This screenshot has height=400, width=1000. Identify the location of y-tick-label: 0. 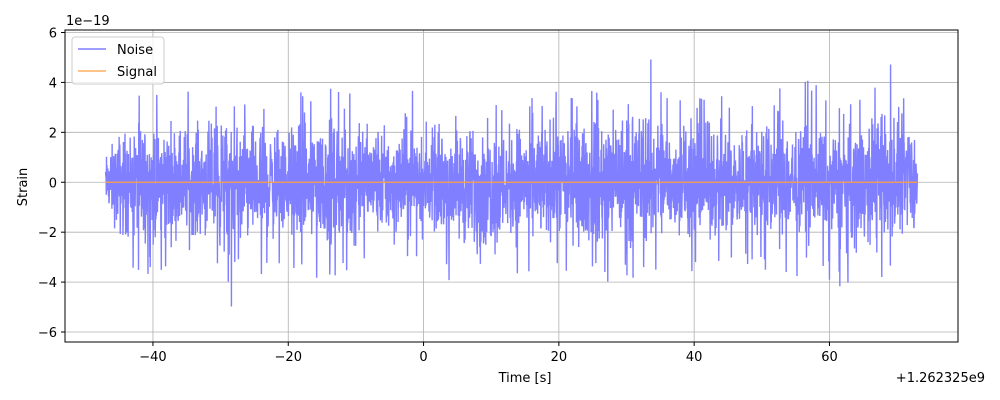
(53, 183).